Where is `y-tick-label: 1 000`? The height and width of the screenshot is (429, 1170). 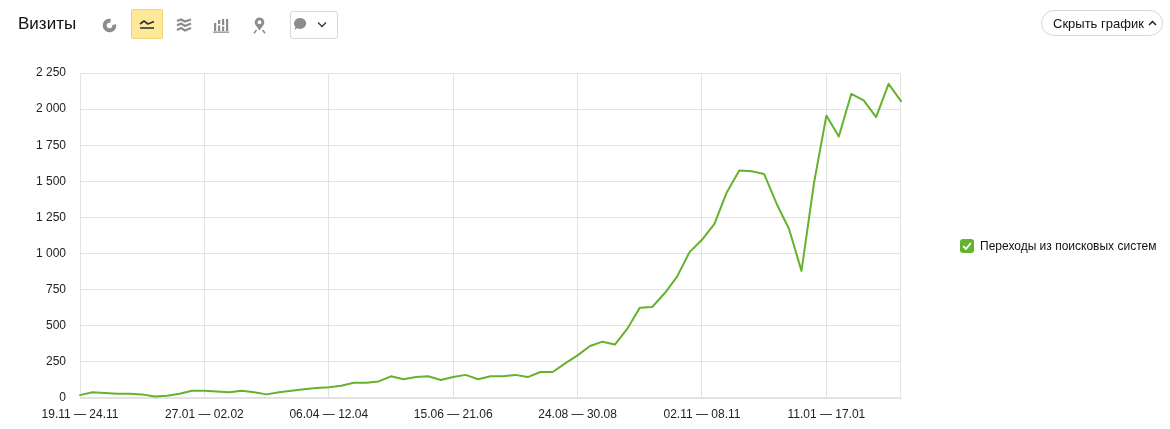
y-tick-label: 1 000 is located at coordinates (51, 252).